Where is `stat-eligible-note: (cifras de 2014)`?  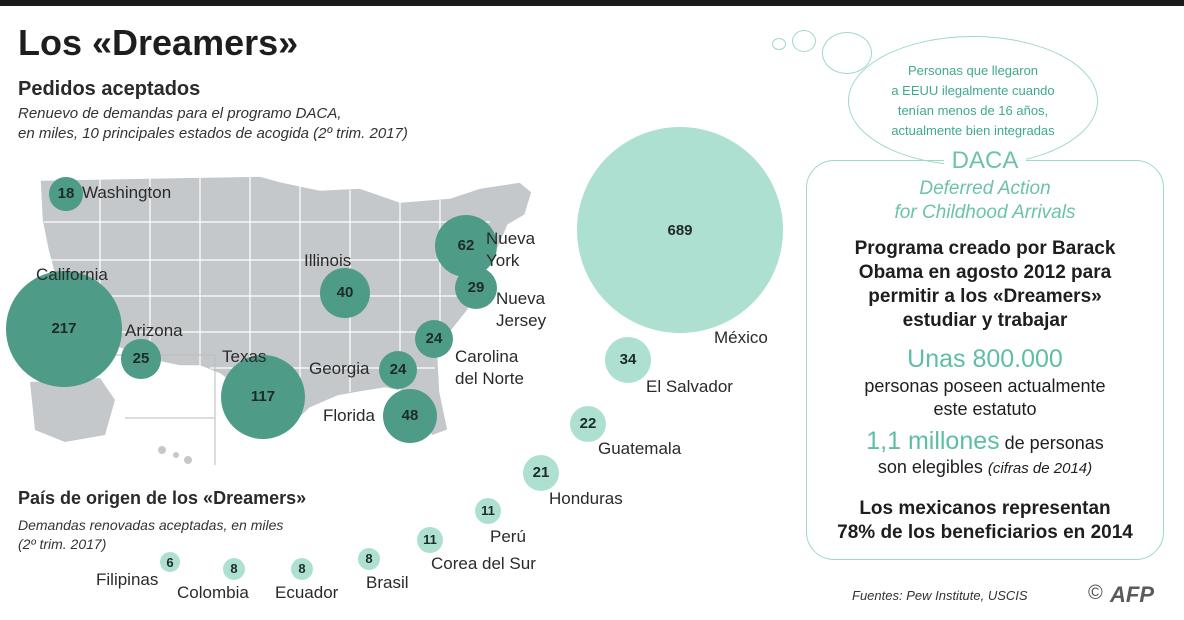
stat-eligible-note: (cifras de 2014) is located at coordinates (1040, 468).